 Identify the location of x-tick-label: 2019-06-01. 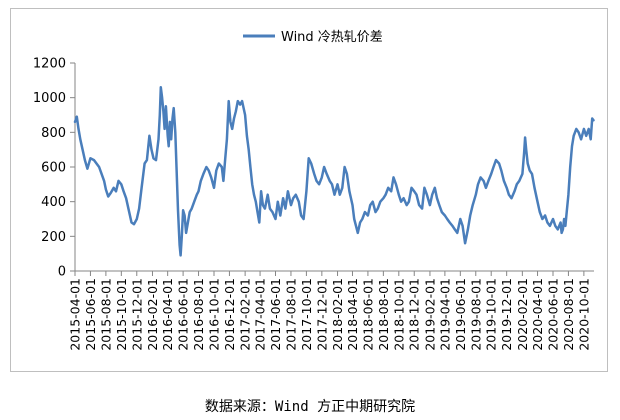
(460, 314).